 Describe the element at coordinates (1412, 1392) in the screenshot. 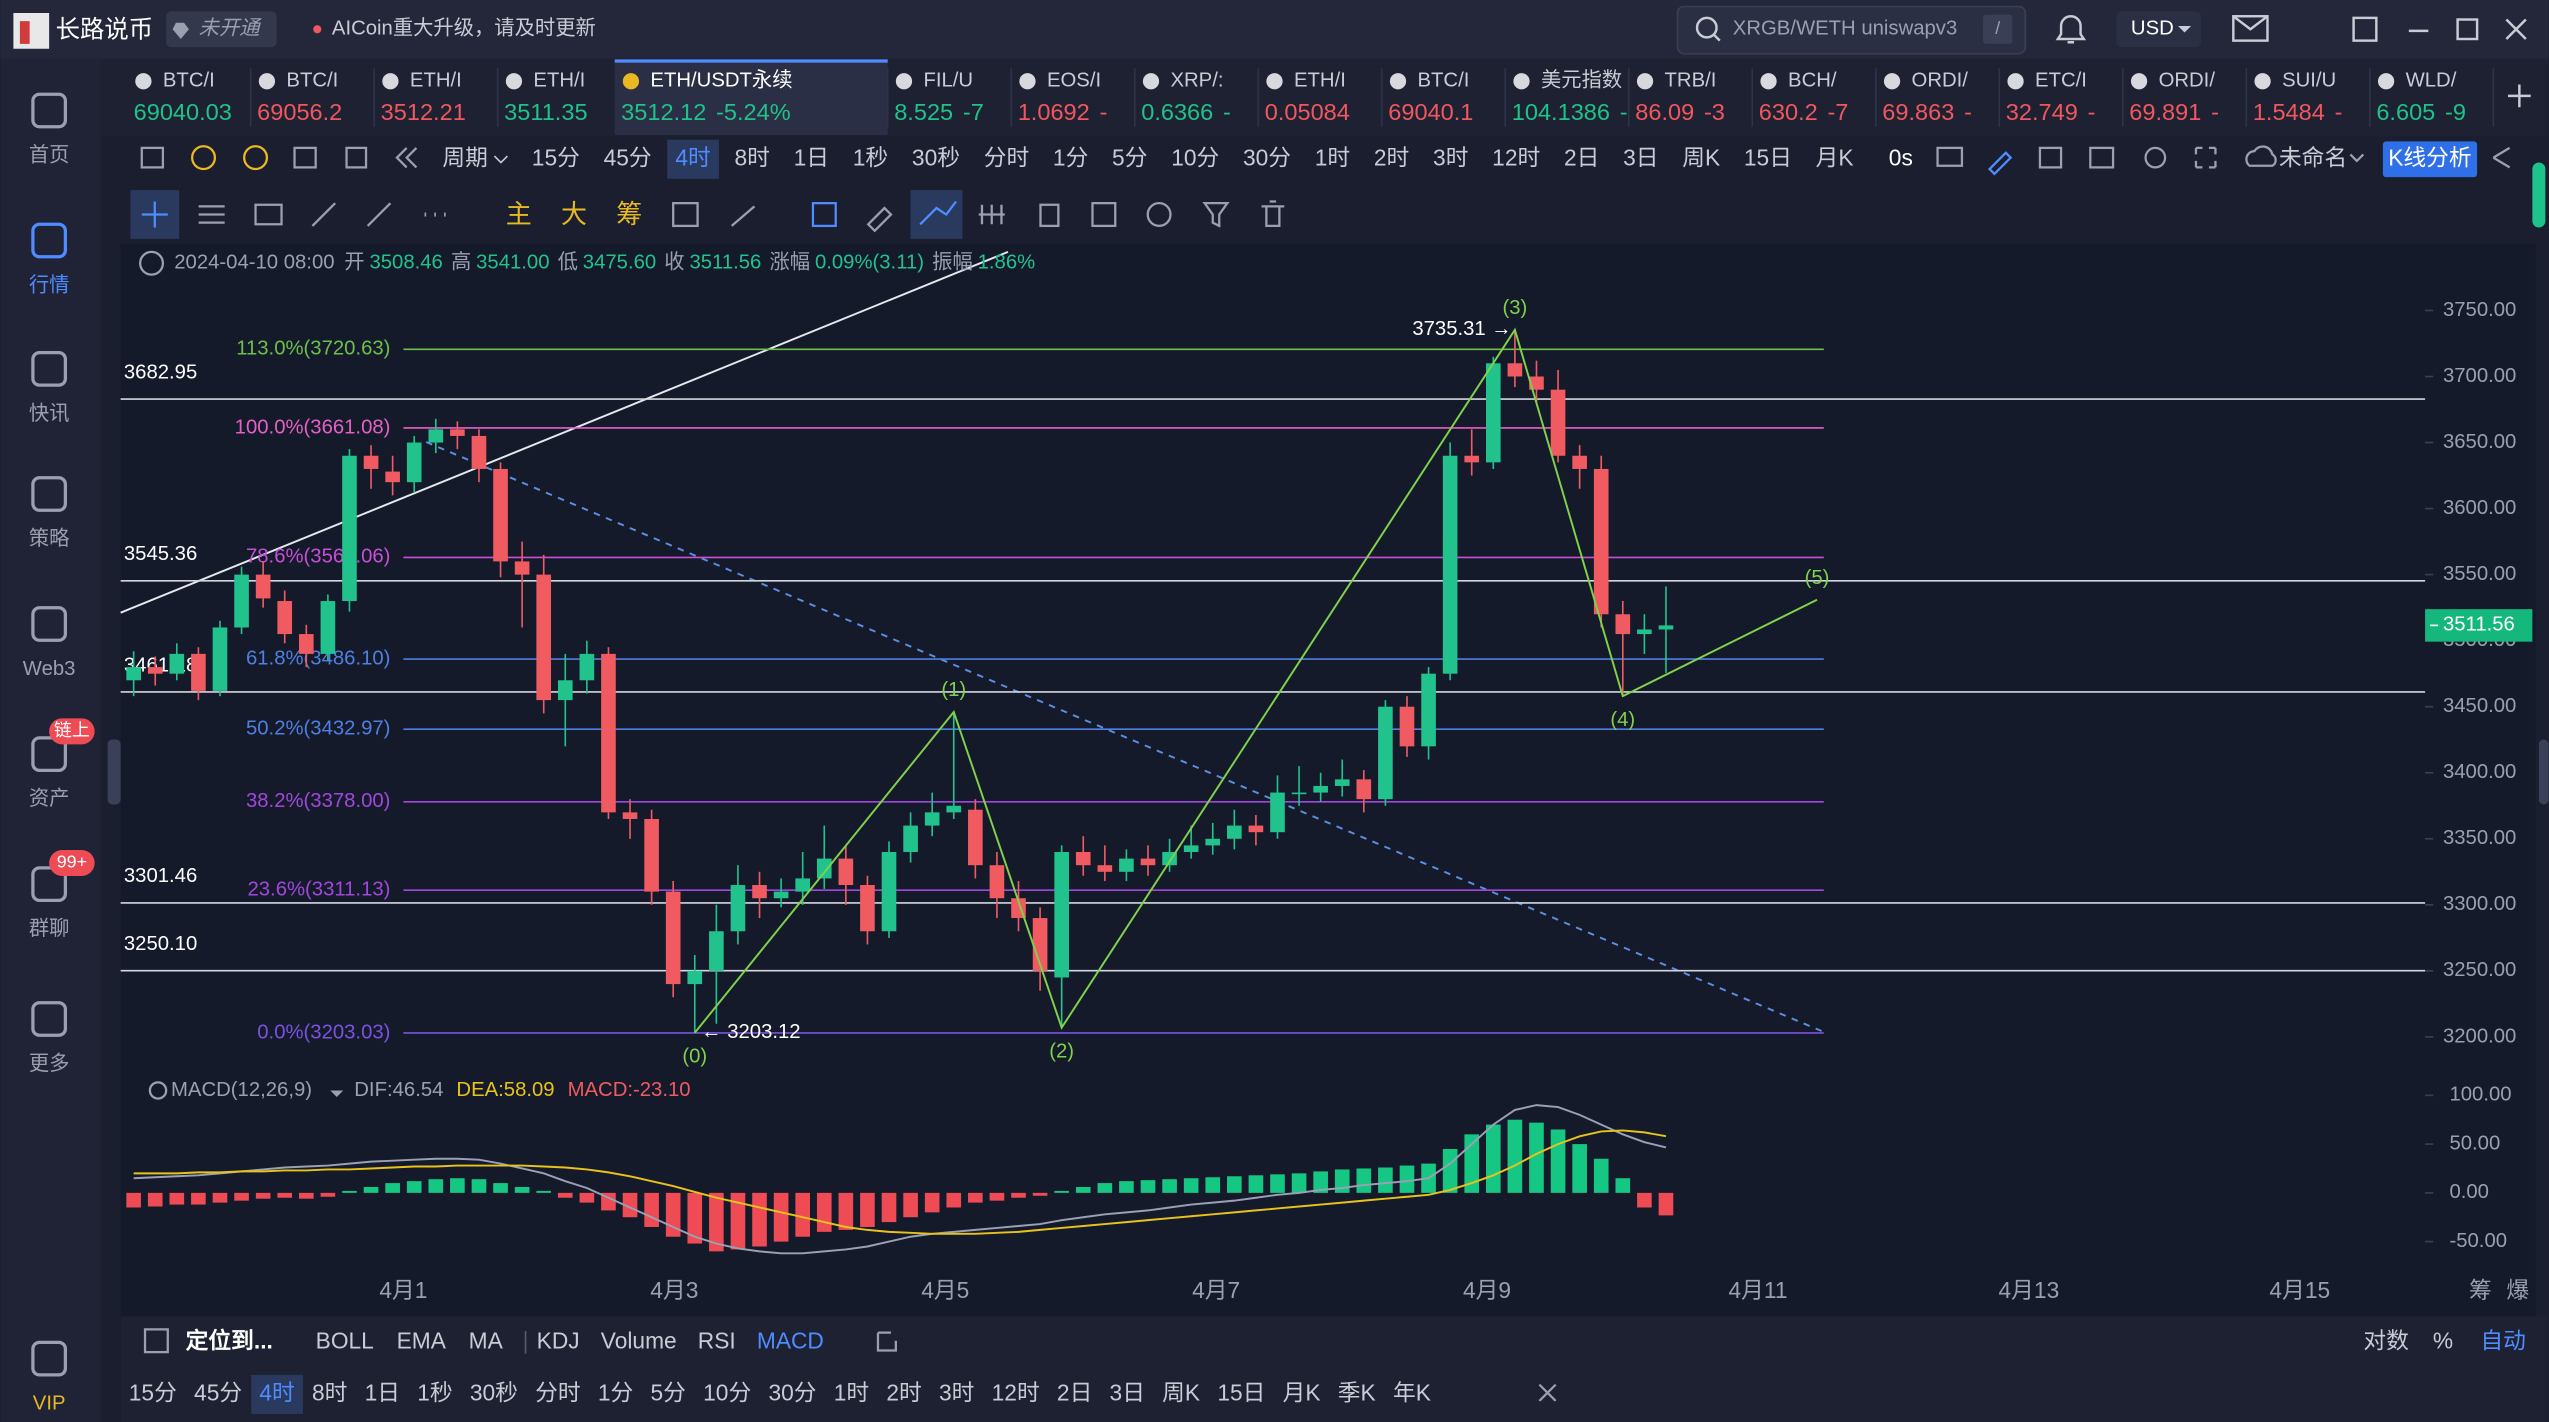

I see `period-option: 年K` at that location.